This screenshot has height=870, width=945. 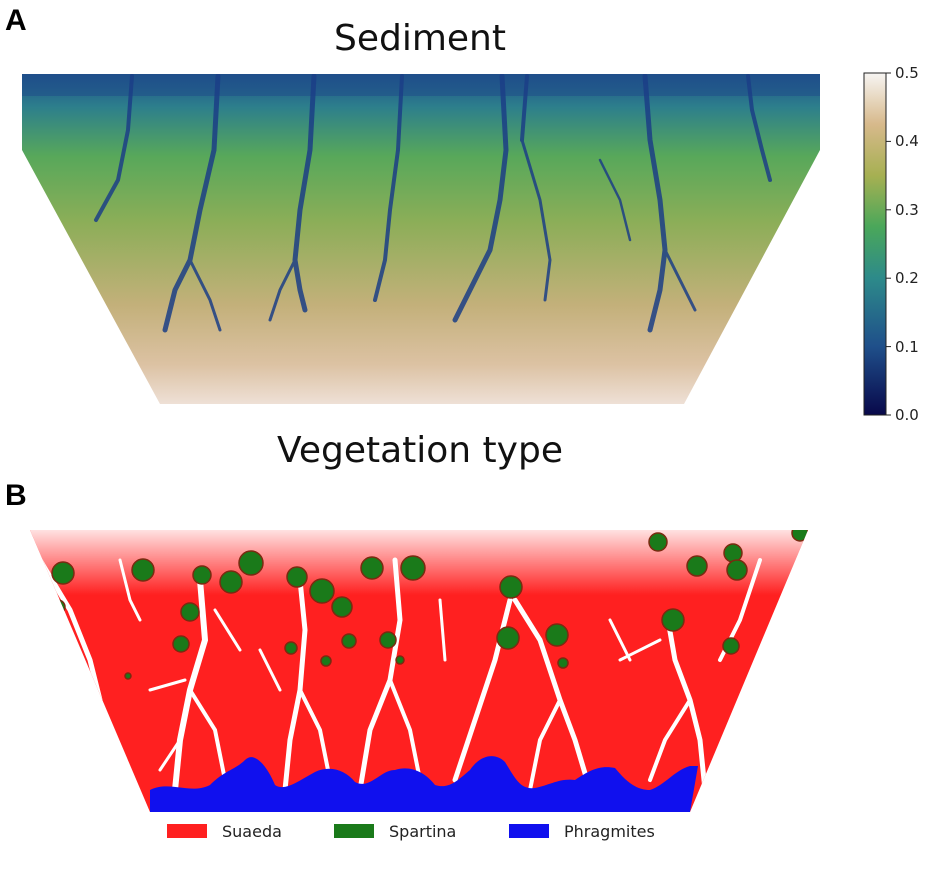 I want to click on colorbar-tick-5: 0.5, so click(x=907, y=73).